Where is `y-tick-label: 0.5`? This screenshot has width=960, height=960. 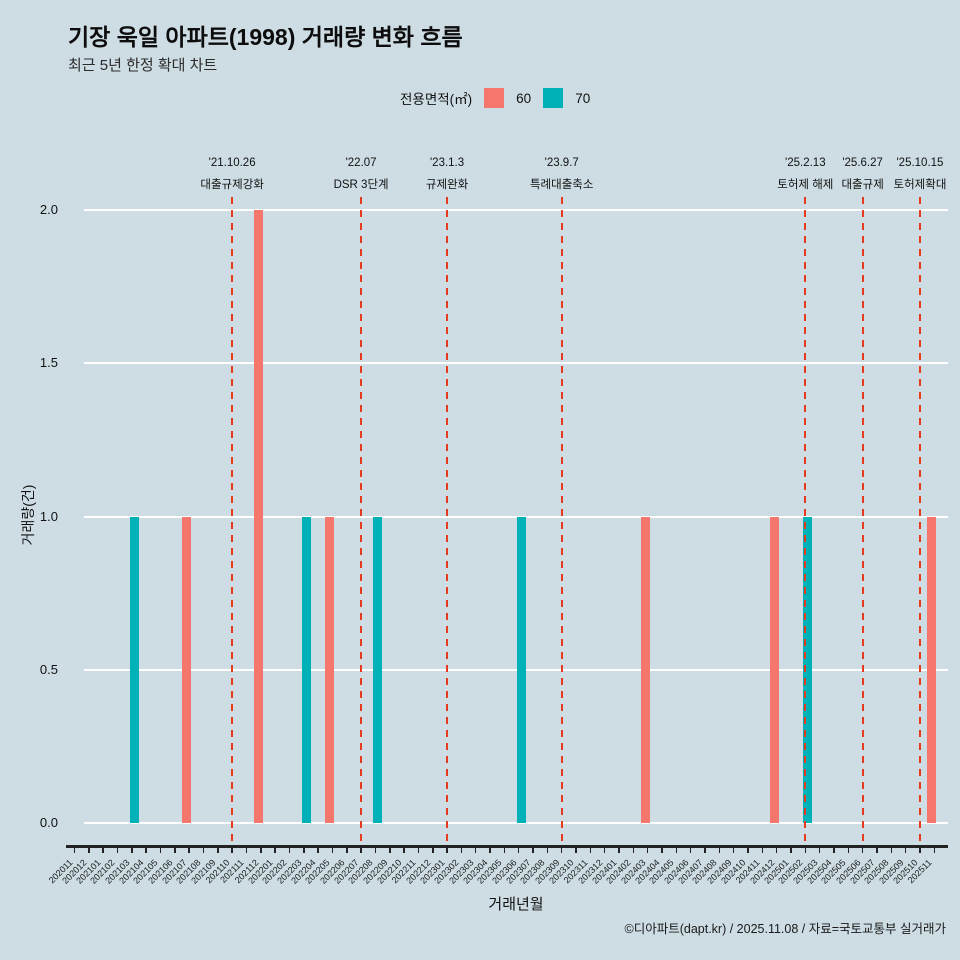
y-tick-label: 0.5 is located at coordinates (48, 669).